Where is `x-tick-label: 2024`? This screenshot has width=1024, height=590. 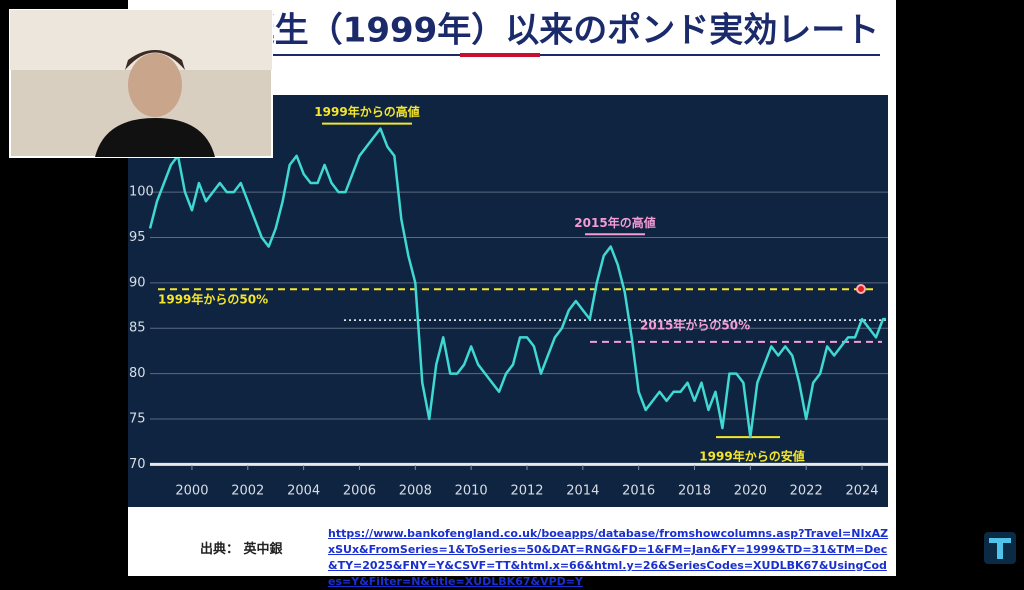 x-tick-label: 2024 is located at coordinates (861, 491).